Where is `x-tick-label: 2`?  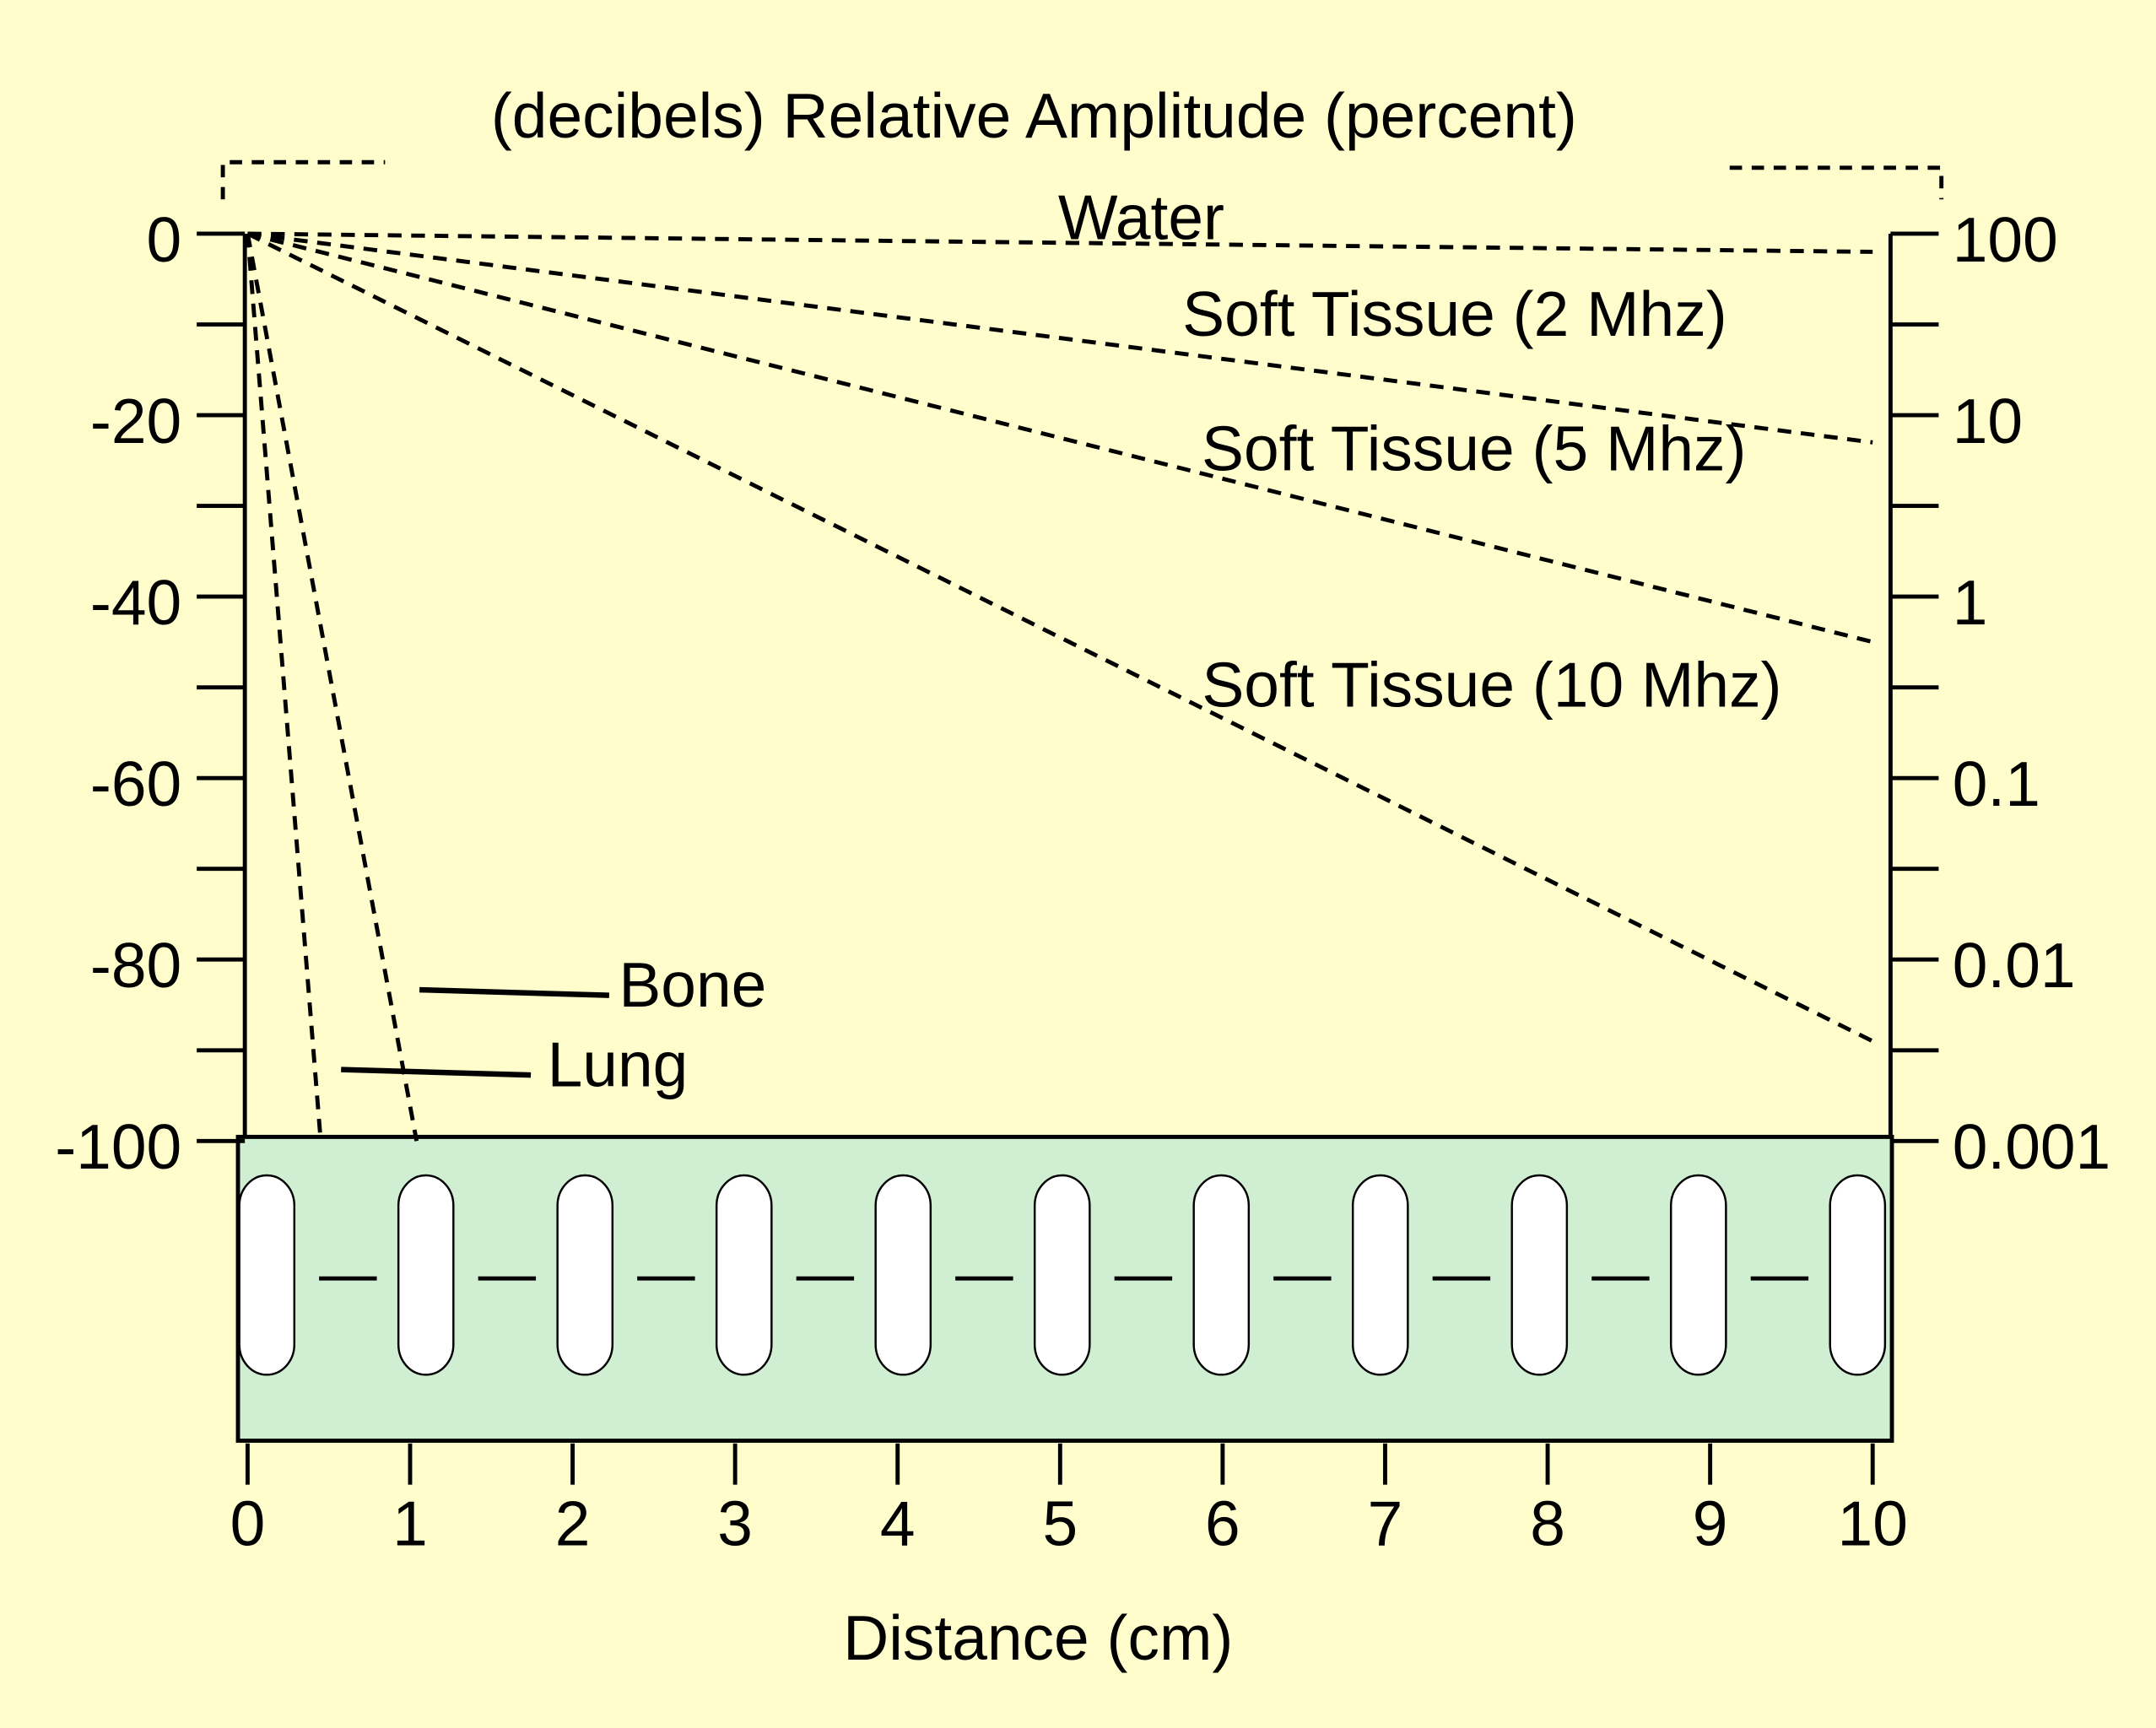 x-tick-label: 2 is located at coordinates (573, 1523).